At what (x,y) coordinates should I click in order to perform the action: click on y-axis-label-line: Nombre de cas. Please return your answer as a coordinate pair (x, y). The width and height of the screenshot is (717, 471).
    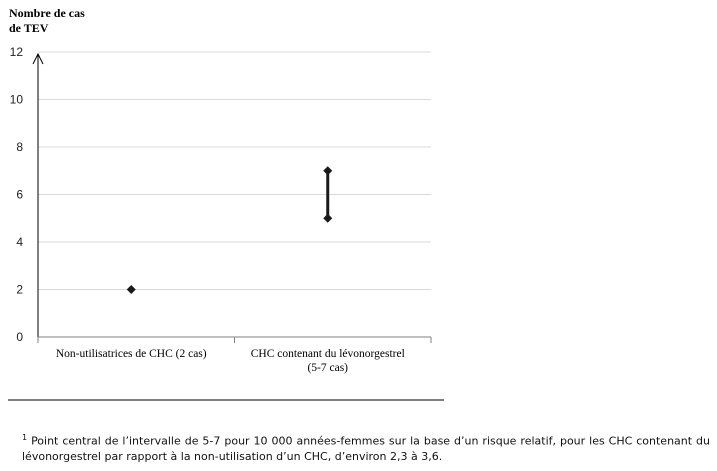
    Looking at the image, I should click on (47, 13).